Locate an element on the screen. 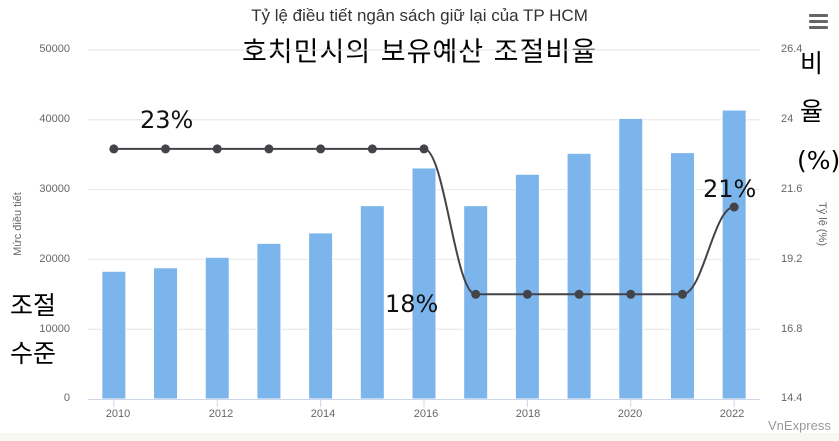  right-overlay-label: (%) is located at coordinates (818, 160).